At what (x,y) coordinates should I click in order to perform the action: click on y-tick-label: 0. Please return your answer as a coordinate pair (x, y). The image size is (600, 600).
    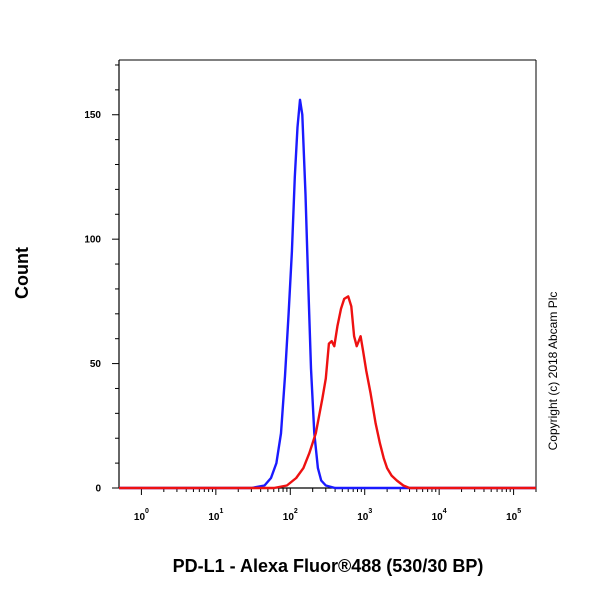
    Looking at the image, I should click on (98, 489).